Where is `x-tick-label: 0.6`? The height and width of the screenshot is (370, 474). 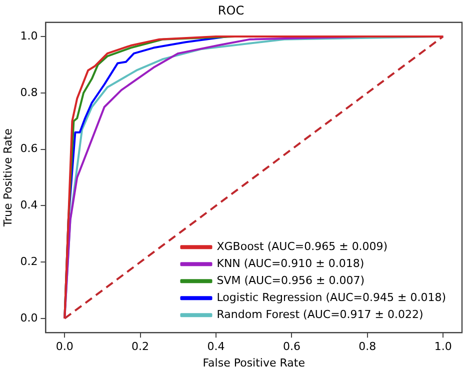 x-tick-label: 0.6 is located at coordinates (291, 347).